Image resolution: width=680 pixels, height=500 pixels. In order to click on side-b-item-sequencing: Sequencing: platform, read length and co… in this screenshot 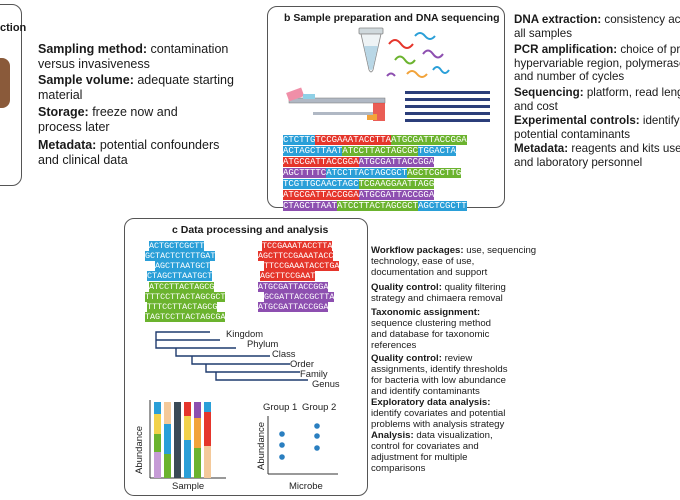, I will do `click(597, 99)`.